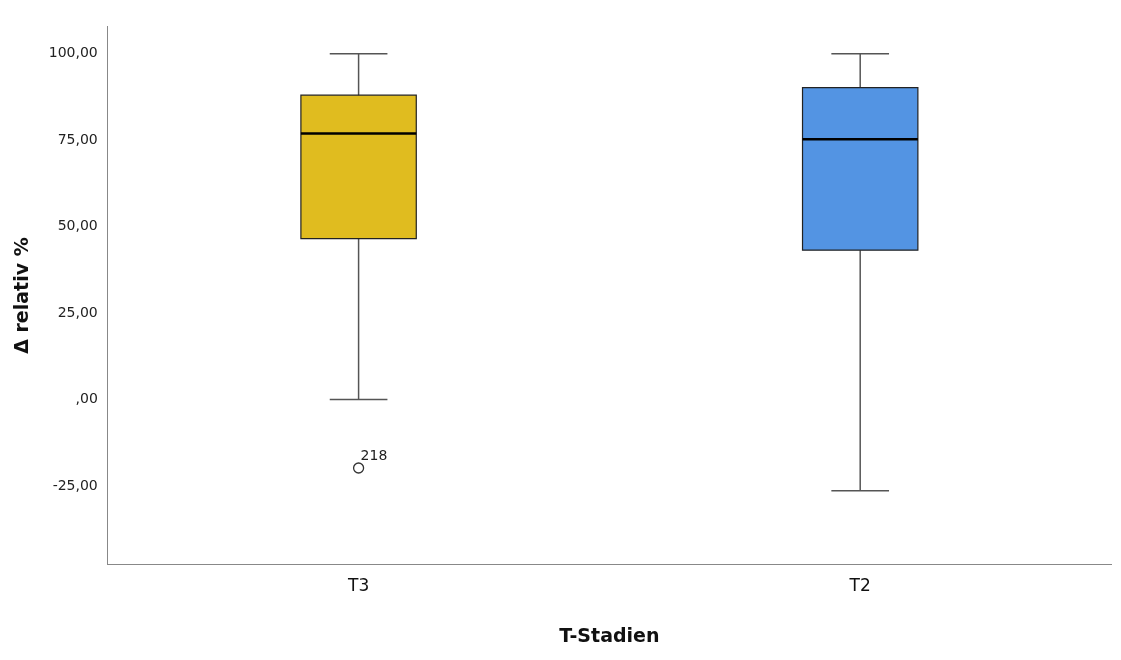  What do you see at coordinates (77, 311) in the screenshot?
I see `y-tick-label: 25,00` at bounding box center [77, 311].